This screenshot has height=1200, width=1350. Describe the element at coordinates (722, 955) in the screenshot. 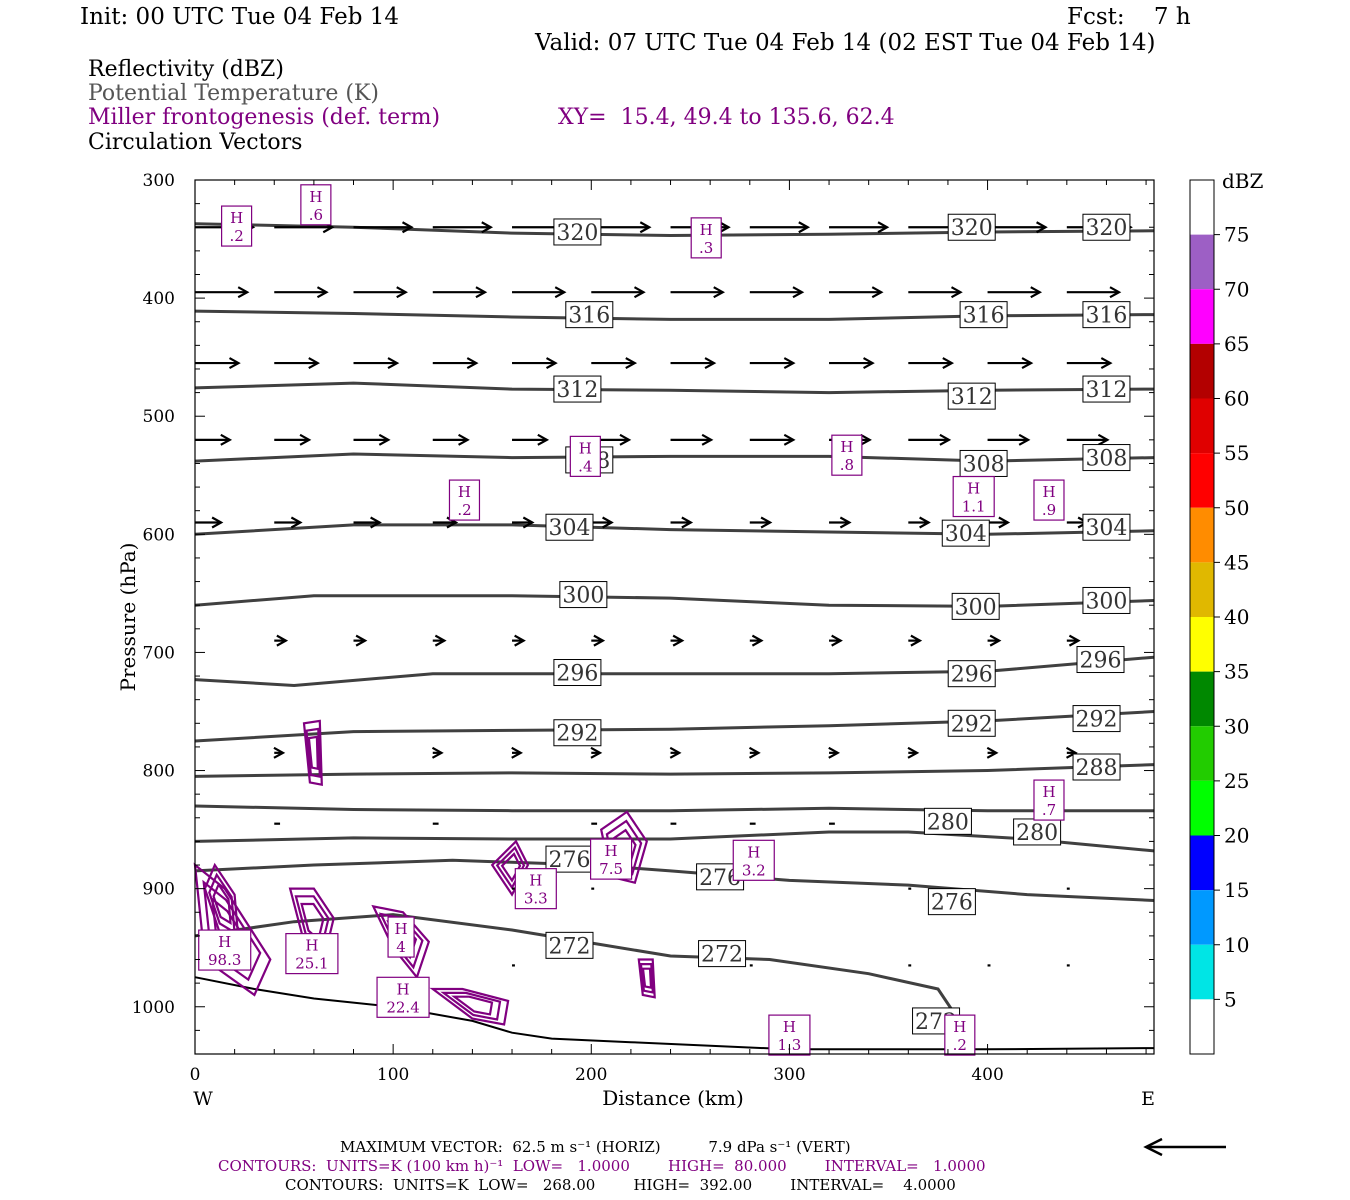

I see `theta-label: 272` at that location.